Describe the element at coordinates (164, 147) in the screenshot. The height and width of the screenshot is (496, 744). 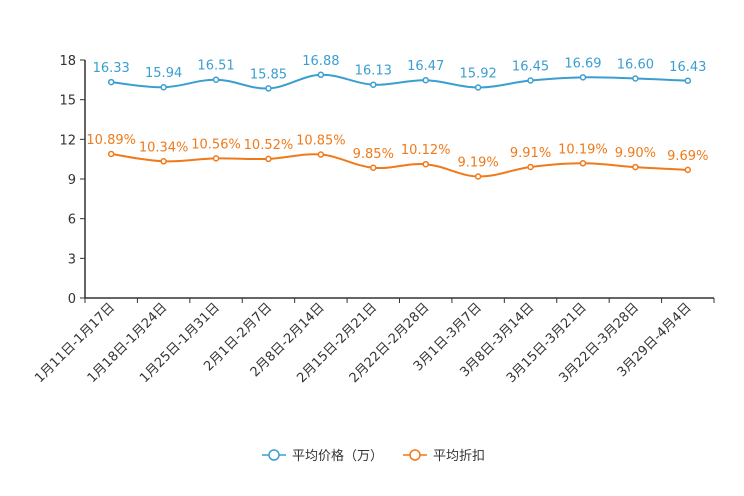
I see `data-label: 10.34%` at that location.